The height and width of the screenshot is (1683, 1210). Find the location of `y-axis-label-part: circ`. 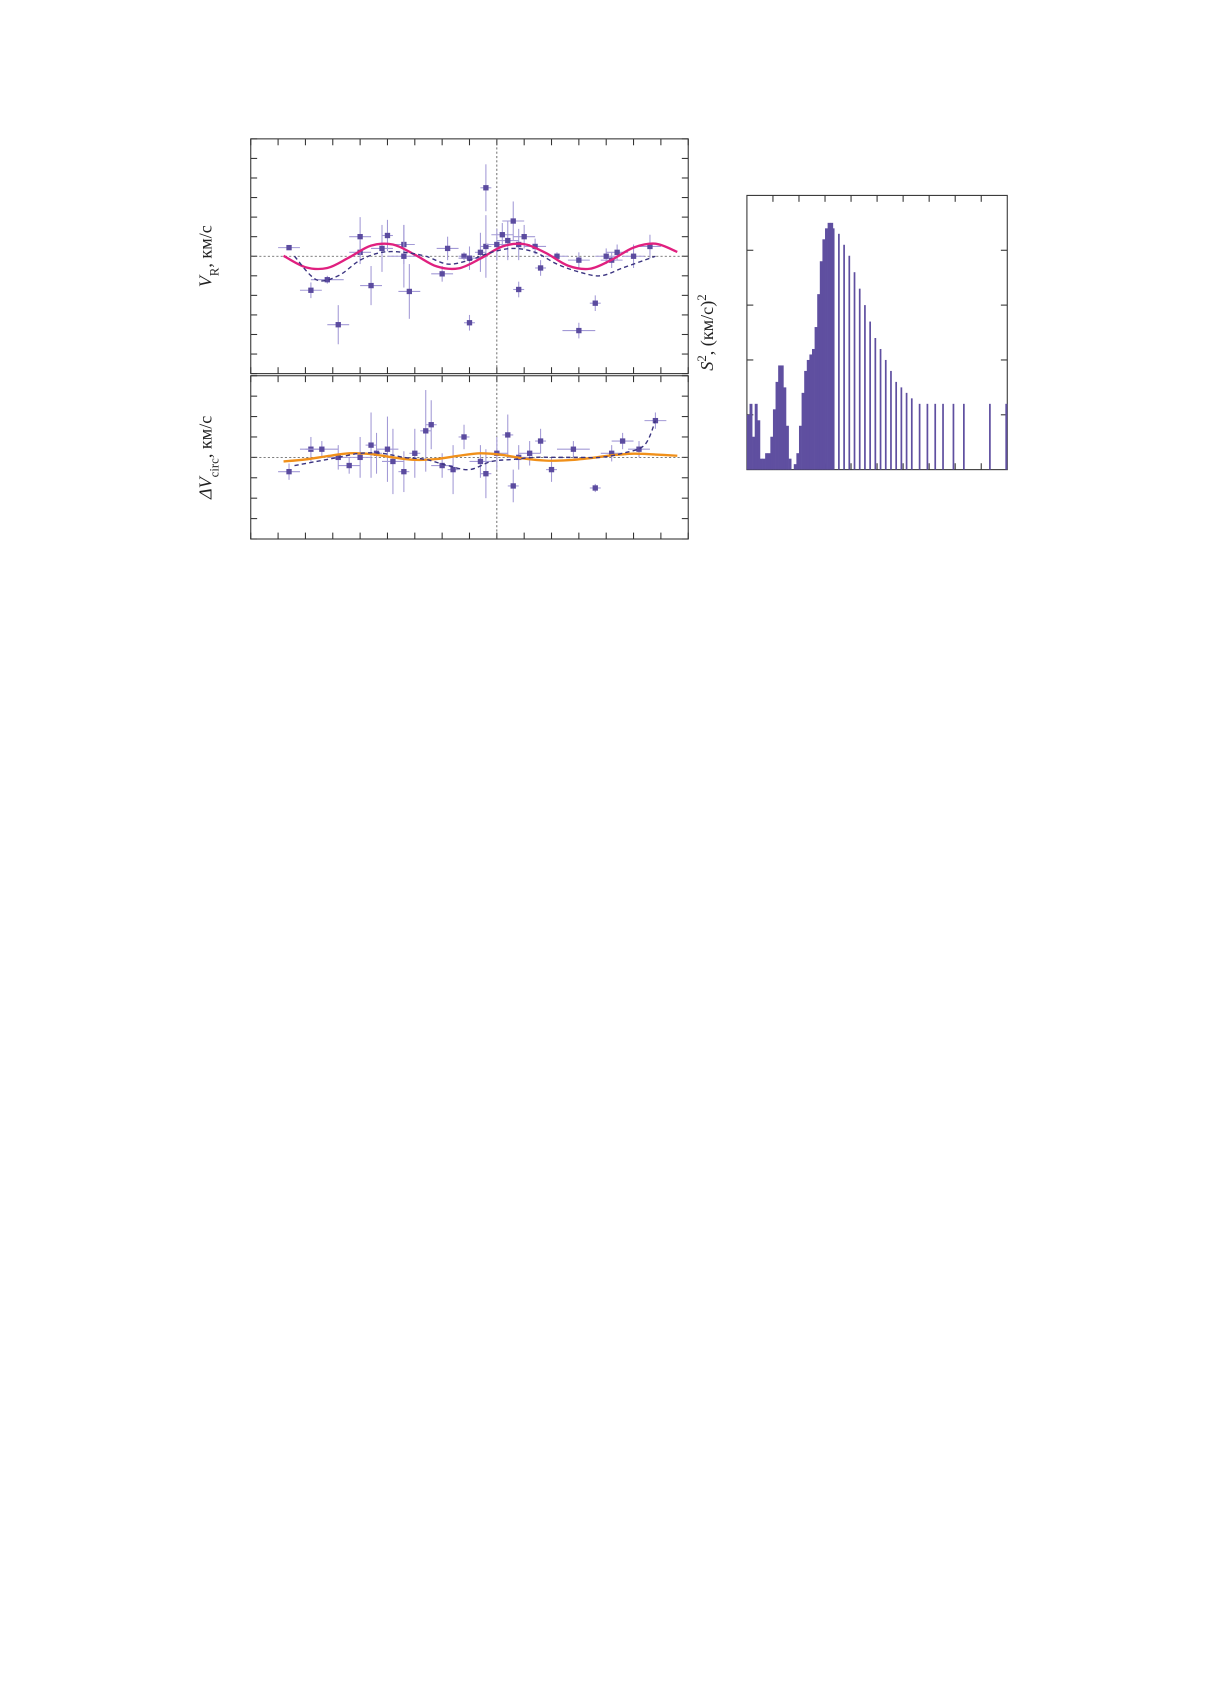

y-axis-label-part: circ is located at coordinates (214, 467).